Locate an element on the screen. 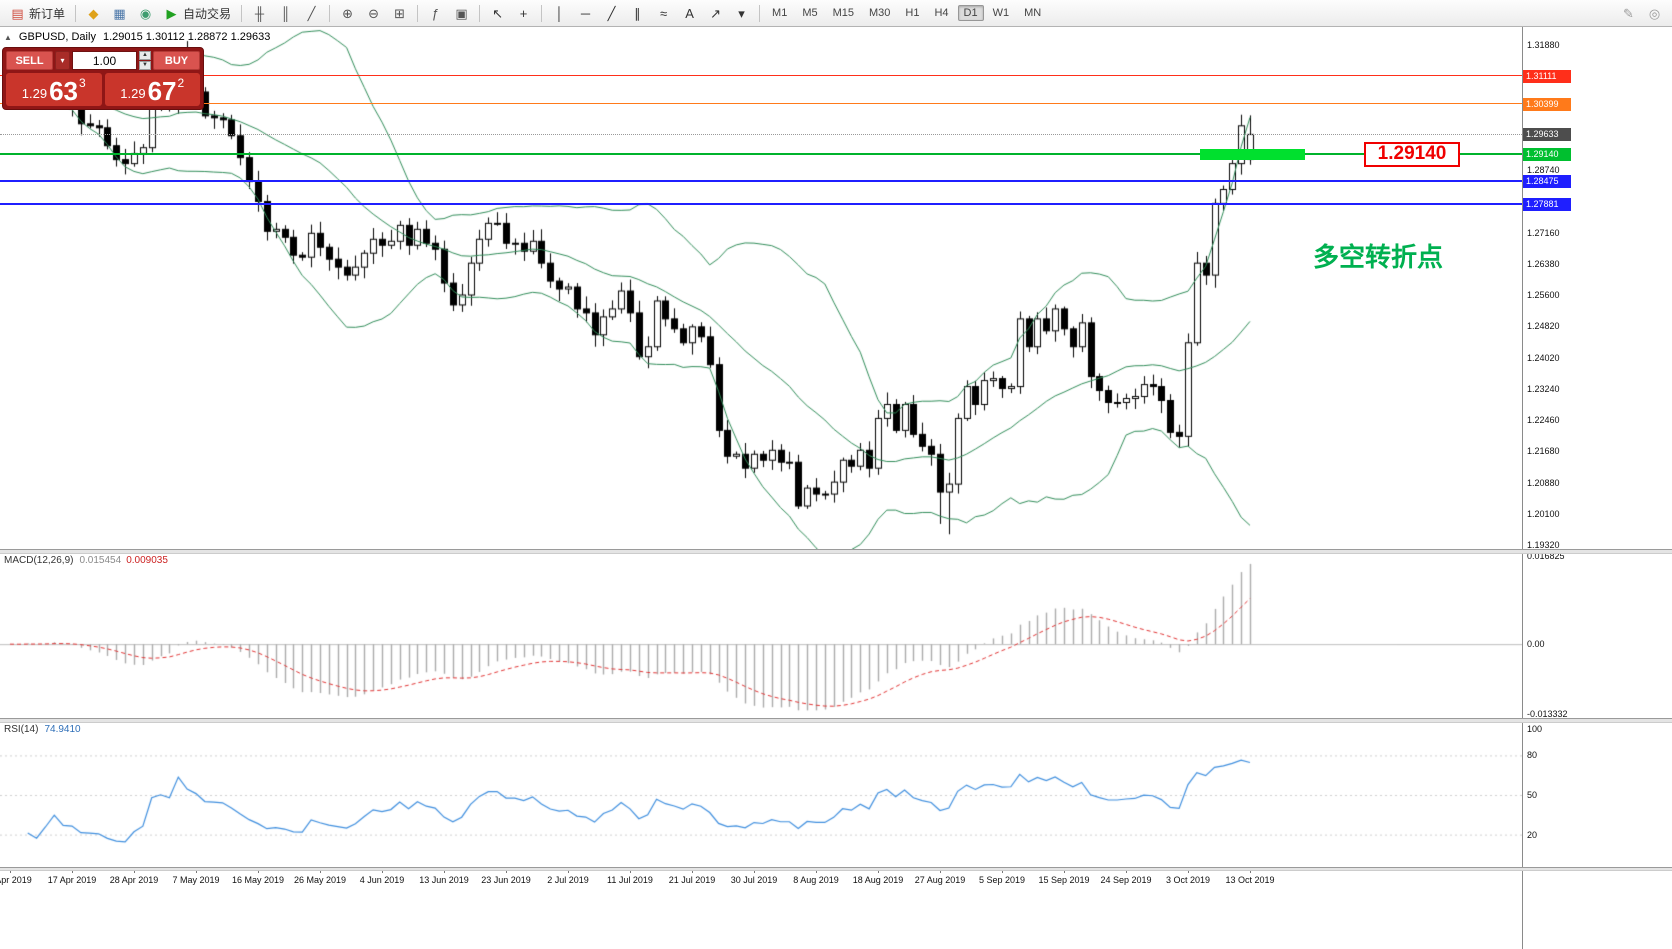 The height and width of the screenshot is (949, 1672). order-type-dropdown-icon: ▾ is located at coordinates (62, 60).